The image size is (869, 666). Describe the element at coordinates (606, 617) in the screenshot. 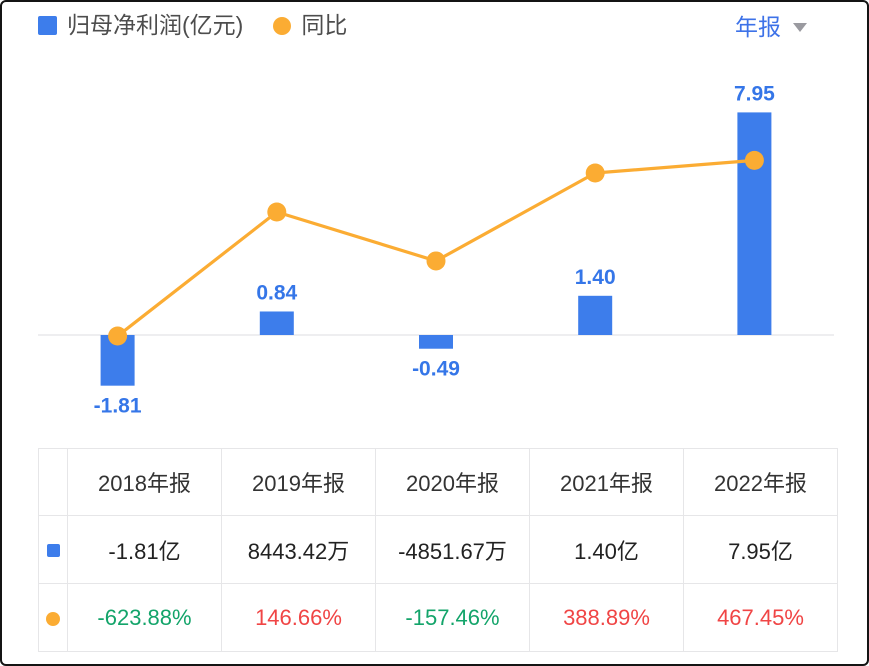

I see `table-cell: 388.89%` at that location.